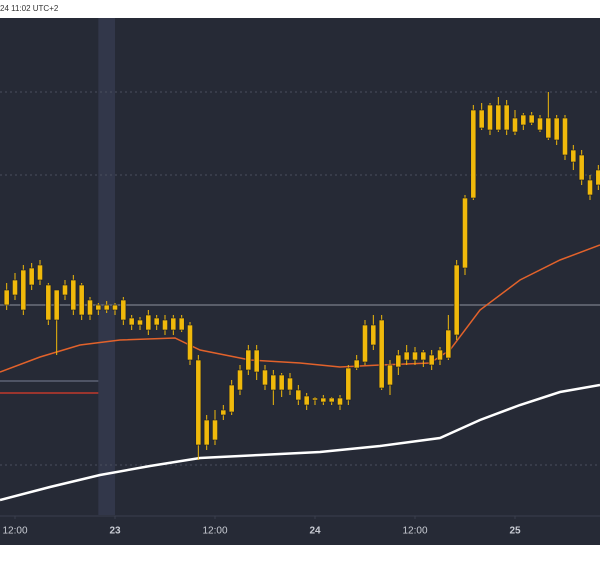  Describe the element at coordinates (300, 9) in the screenshot. I see `top-bar` at that location.